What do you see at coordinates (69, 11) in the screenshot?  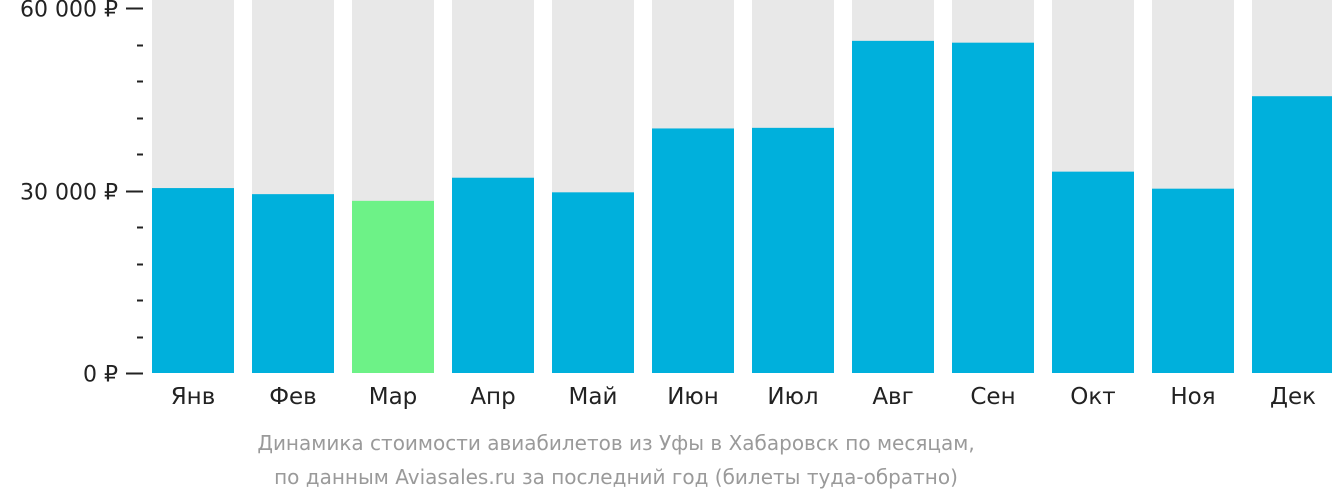 I see `y-tick-label: 60 000 ₽` at bounding box center [69, 11].